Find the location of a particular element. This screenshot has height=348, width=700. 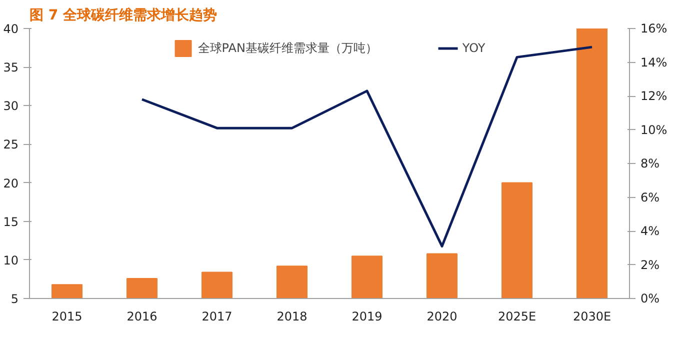

x-tick-label: 2018 is located at coordinates (292, 317).